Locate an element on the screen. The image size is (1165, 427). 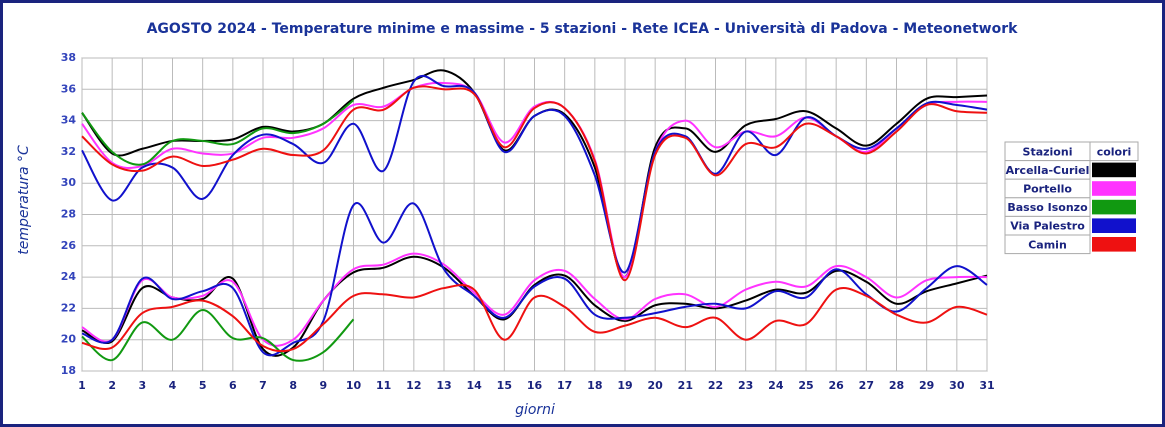
x-tick-label: 15 is located at coordinates (504, 385).